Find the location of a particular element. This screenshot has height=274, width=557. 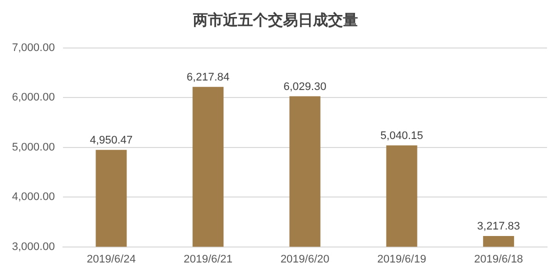

data-label: 6,029.30 is located at coordinates (304, 86).